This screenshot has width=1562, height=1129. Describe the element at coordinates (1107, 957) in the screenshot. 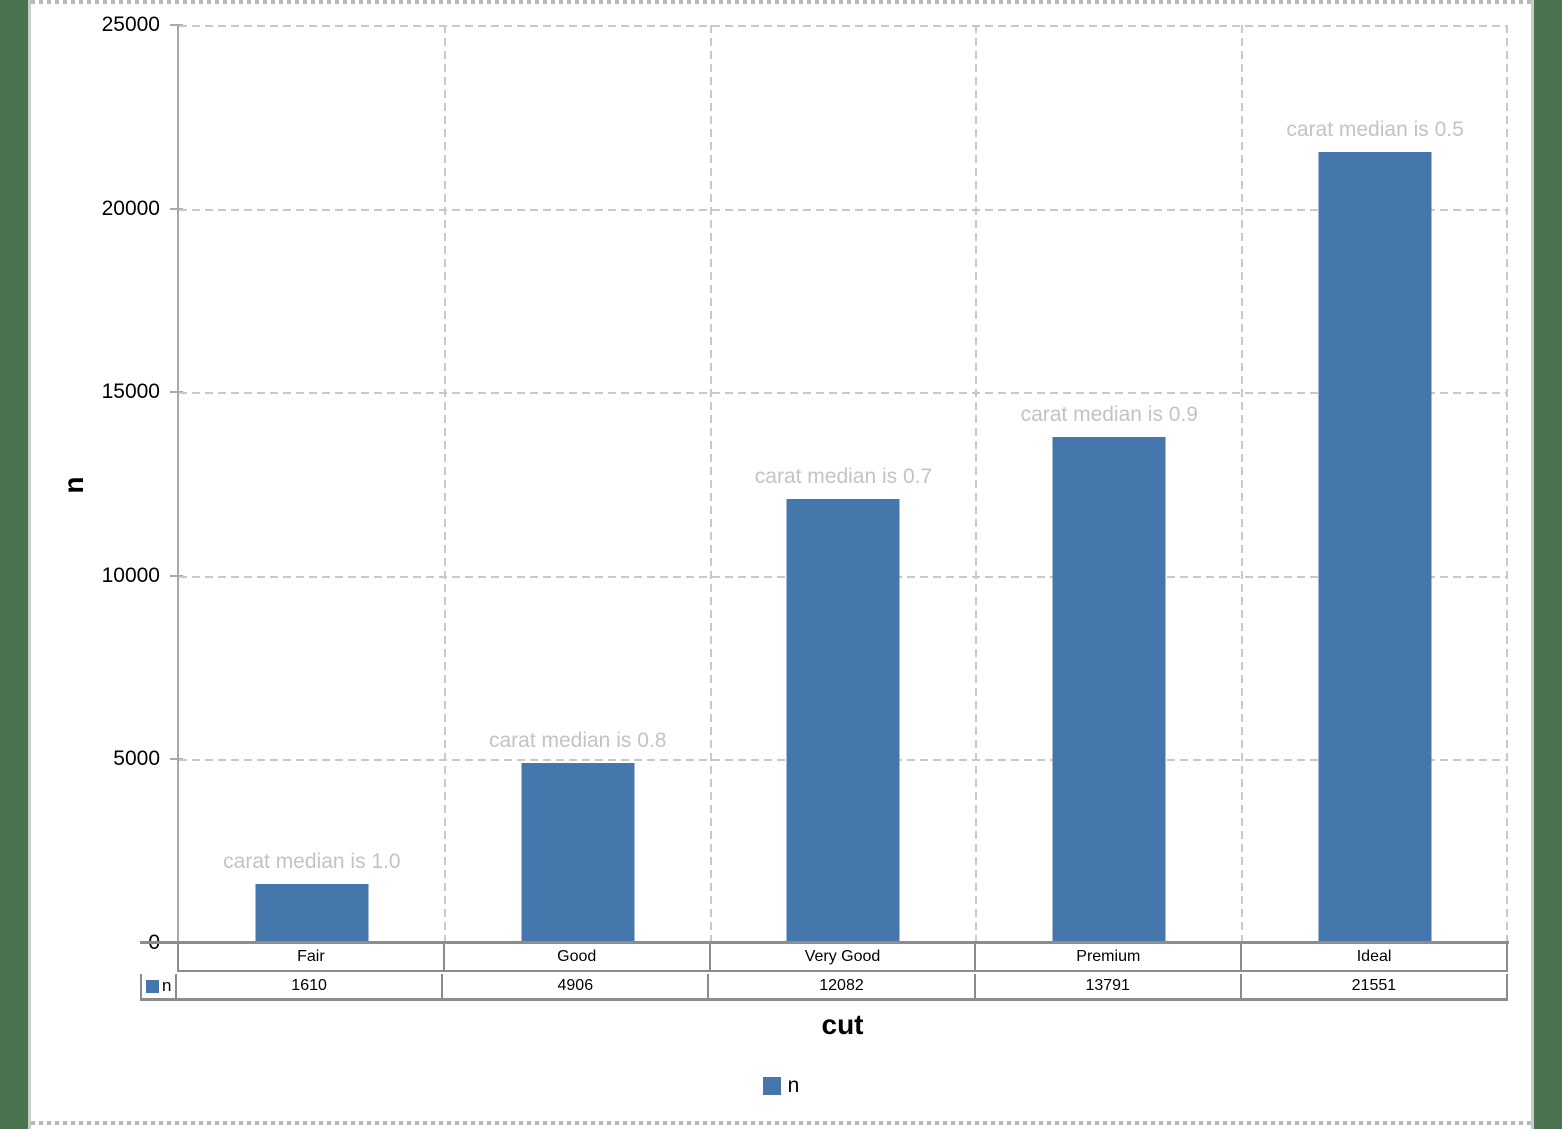

I see `table-header-cell: Premium` at that location.